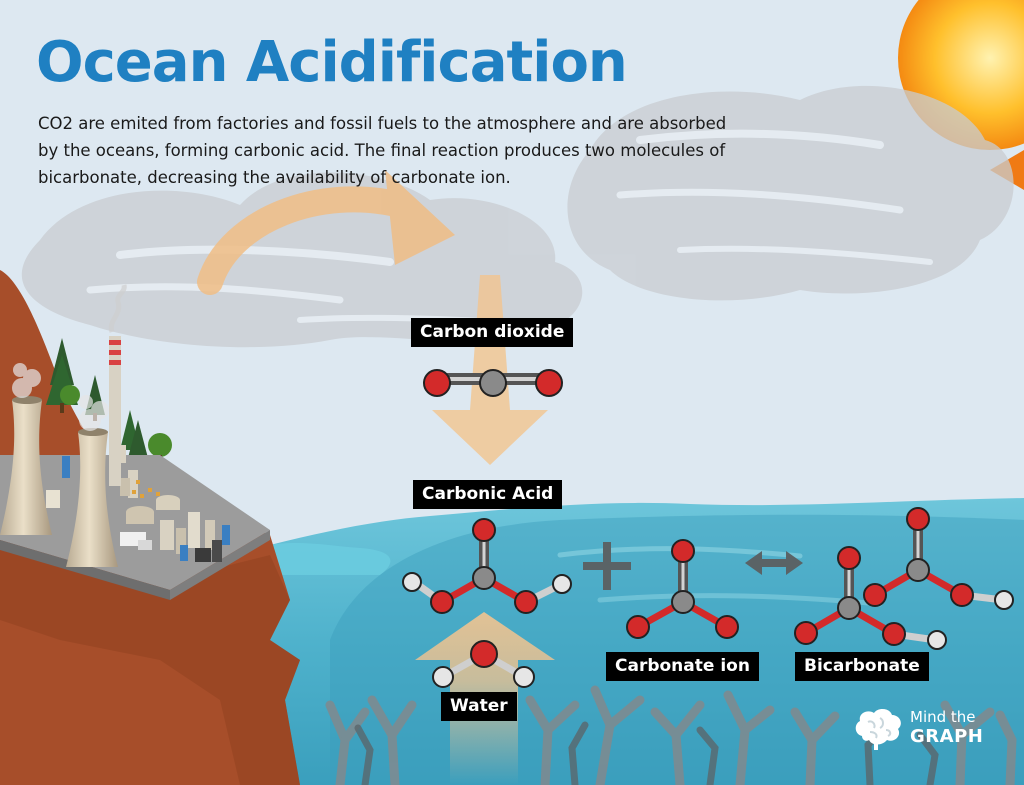  I want to click on carbon-dioxide-molecule, so click(493, 383).